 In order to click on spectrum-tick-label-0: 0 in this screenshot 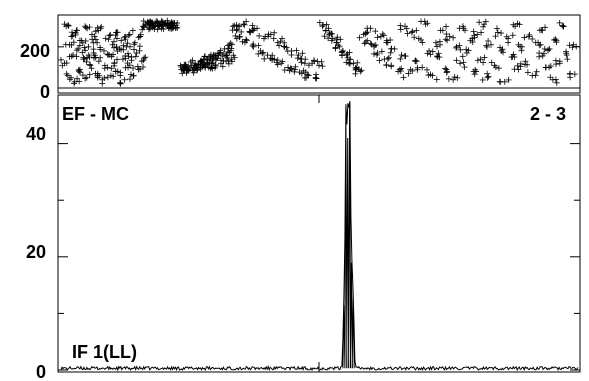, I will do `click(41, 371)`.